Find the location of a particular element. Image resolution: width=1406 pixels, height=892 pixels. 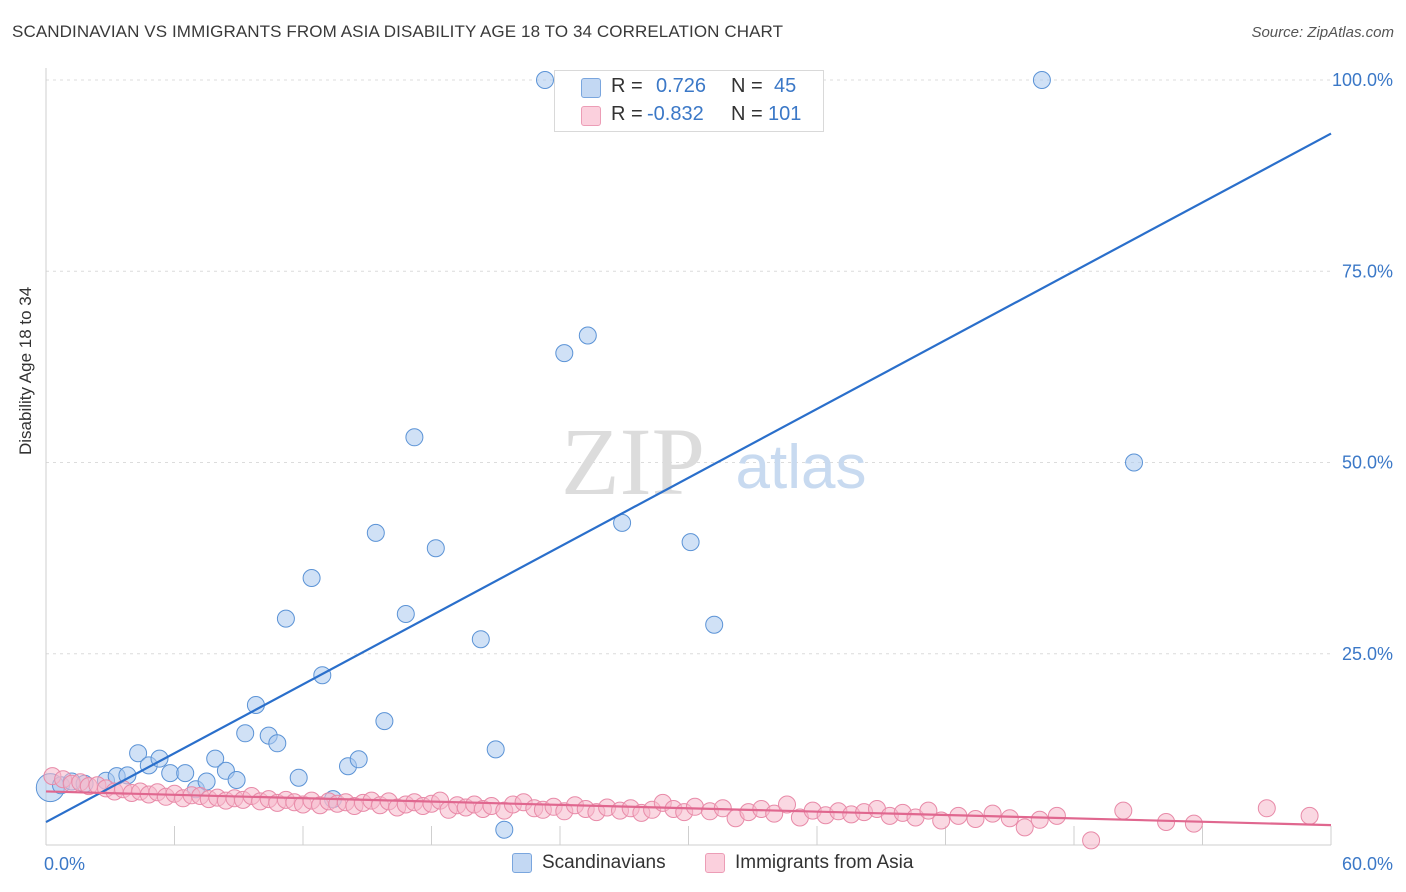

legend-swatch-pink is located at coordinates (591, 116).